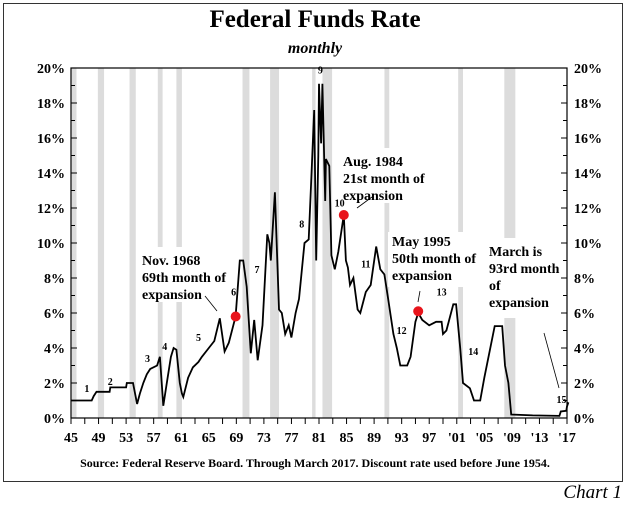 The width and height of the screenshot is (630, 507). I want to click on x-tick-label: 93, so click(402, 438).